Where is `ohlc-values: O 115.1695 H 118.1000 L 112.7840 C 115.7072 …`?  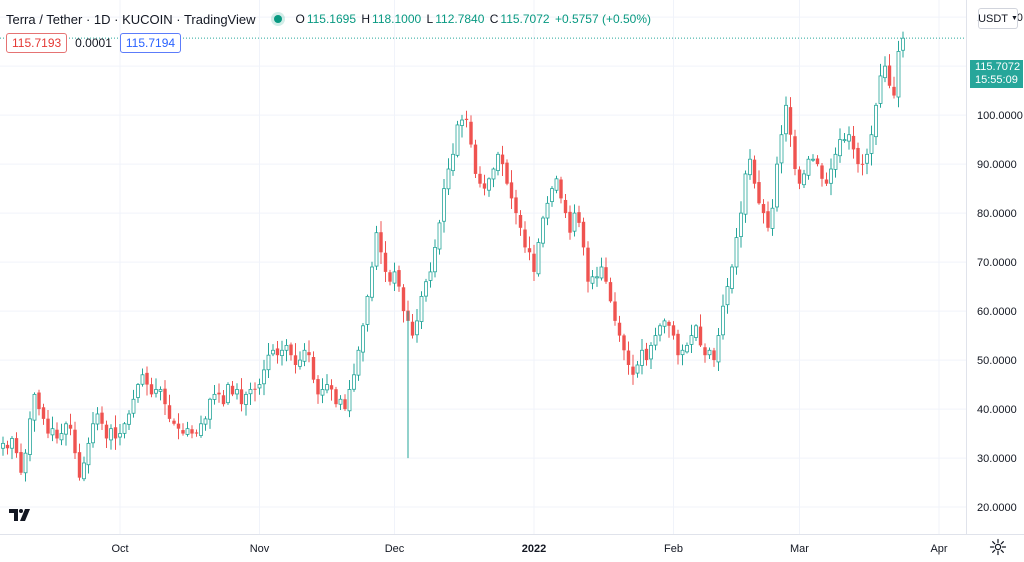
ohlc-values: O 115.1695 H 118.1000 L 112.7840 C 115.7072 … is located at coordinates (475, 19).